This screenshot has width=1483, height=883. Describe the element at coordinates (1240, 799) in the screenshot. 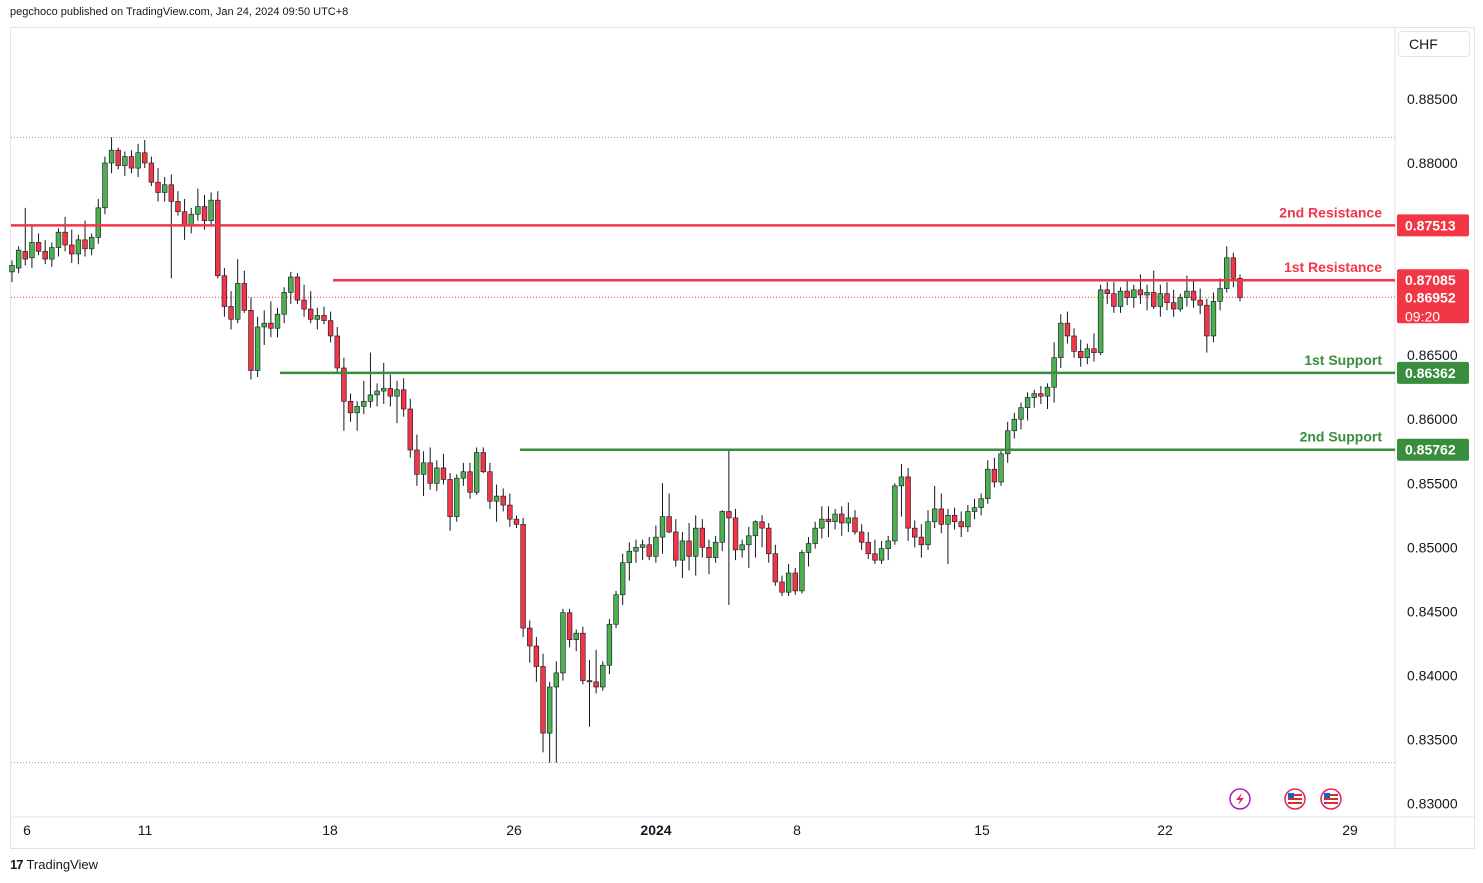

I see `lightning-event-icon` at that location.